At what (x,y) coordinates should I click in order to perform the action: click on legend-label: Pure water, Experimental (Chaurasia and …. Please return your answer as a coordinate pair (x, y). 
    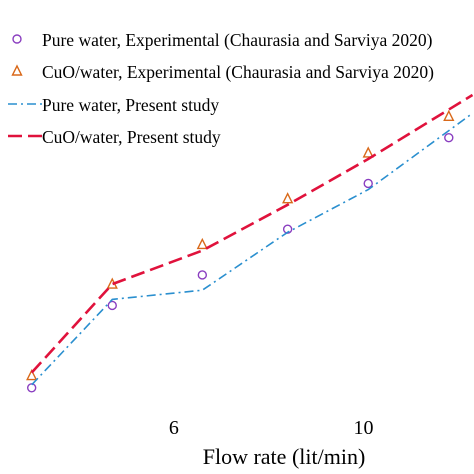
    Looking at the image, I should click on (237, 40).